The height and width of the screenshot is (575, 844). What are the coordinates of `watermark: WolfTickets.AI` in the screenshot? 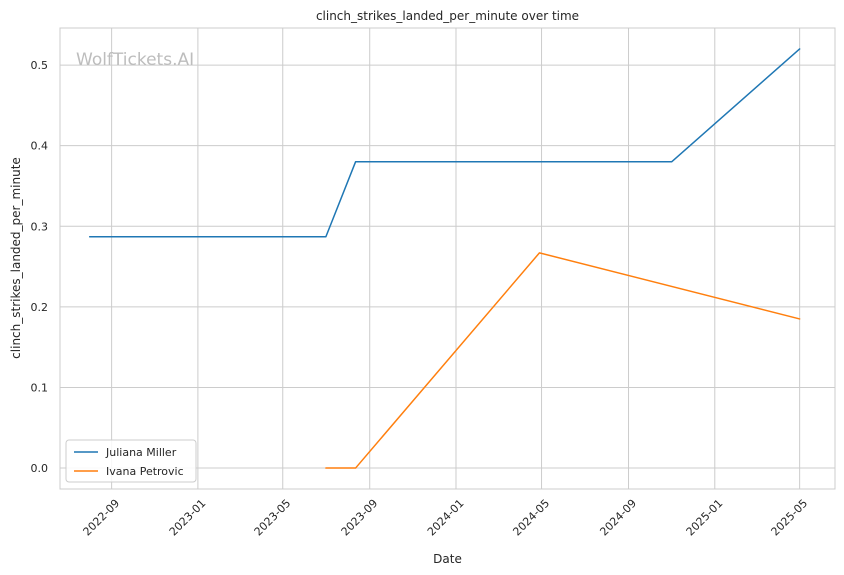 It's located at (135, 60).